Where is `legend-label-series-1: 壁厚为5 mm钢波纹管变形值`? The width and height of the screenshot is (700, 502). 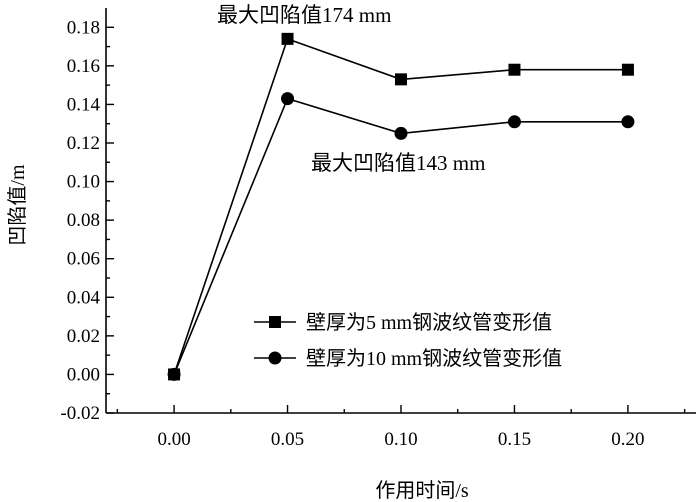
legend-label-series-1: 壁厚为5 mm钢波纹管变形值 is located at coordinates (429, 322).